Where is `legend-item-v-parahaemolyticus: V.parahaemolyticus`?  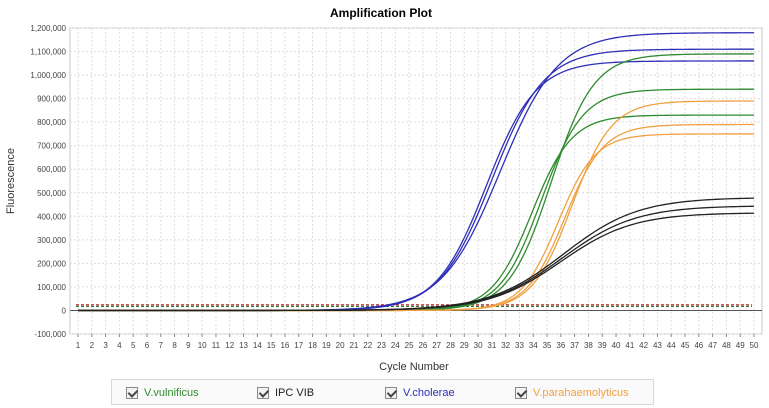
legend-item-v-parahaemolyticus: V.parahaemolyticus is located at coordinates (572, 393).